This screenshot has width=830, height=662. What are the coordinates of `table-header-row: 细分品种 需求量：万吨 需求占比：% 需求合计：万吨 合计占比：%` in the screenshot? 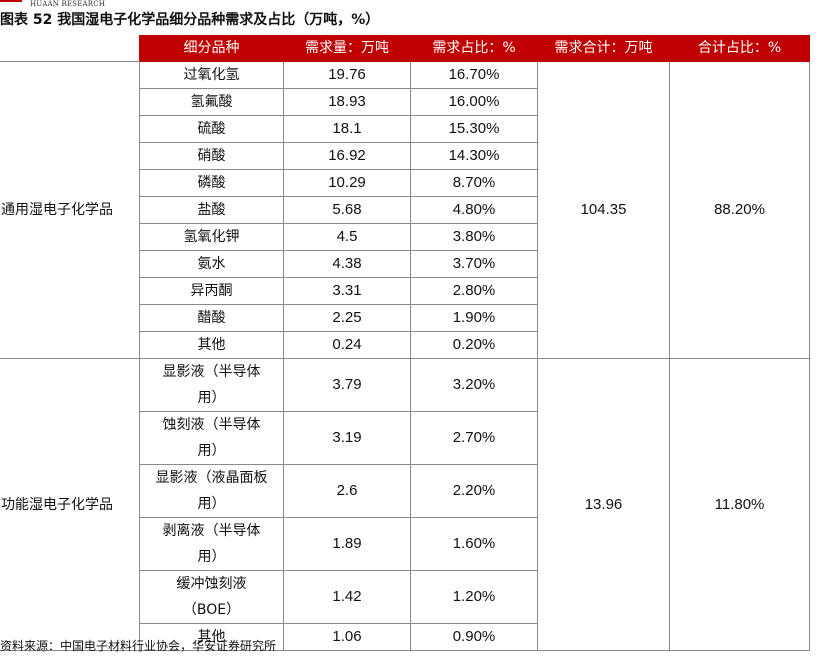 It's located at (405, 48).